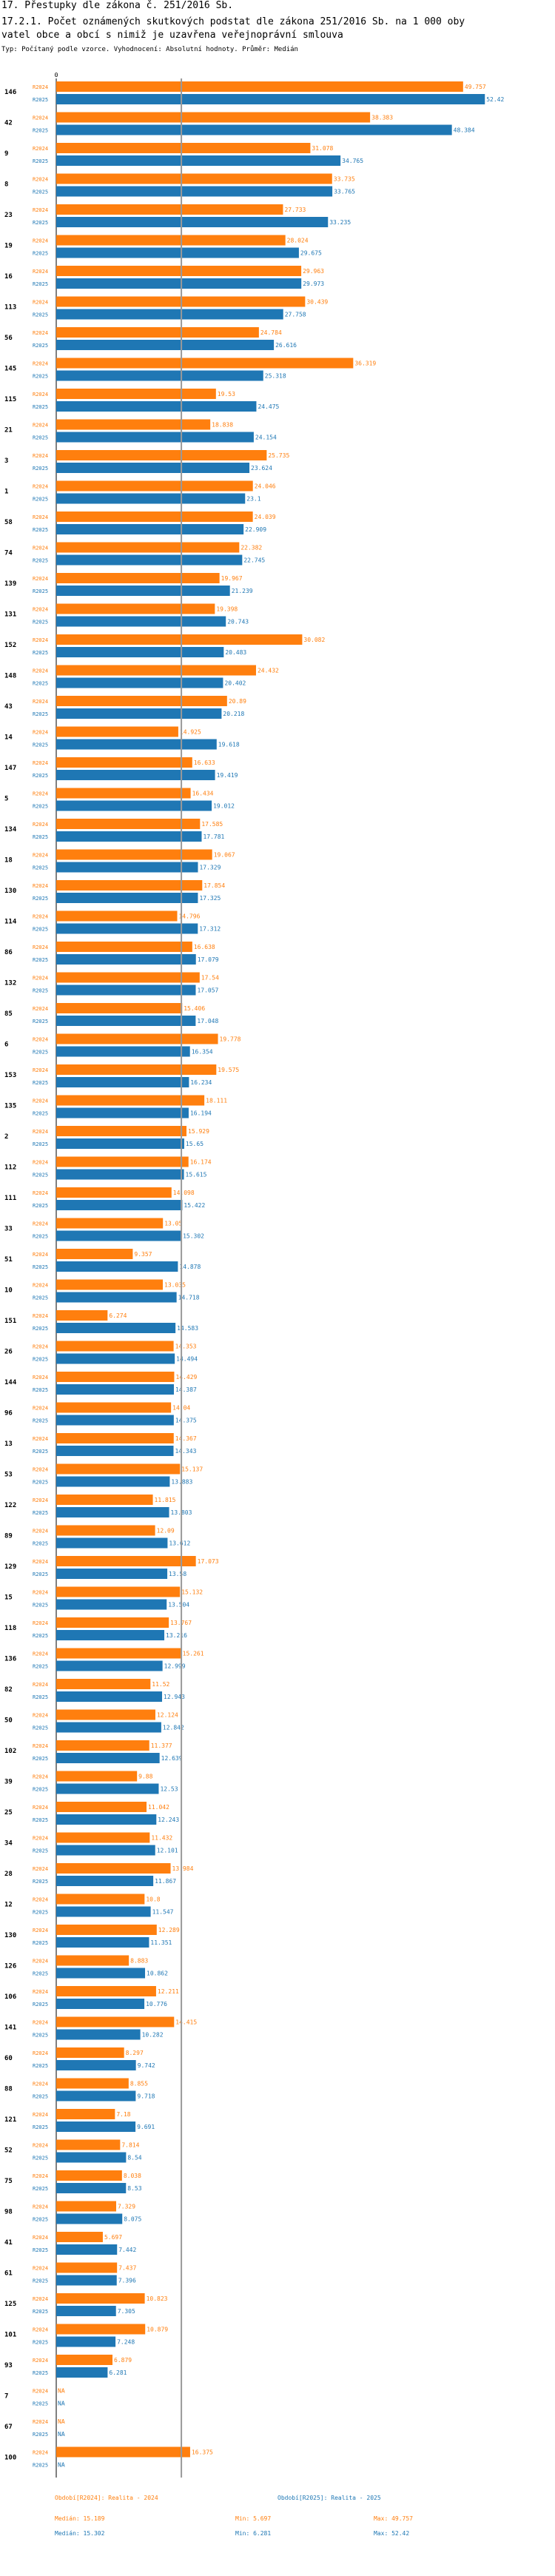 The height and width of the screenshot is (2576, 555). Describe the element at coordinates (207, 1021) in the screenshot. I see `value-label-r2025: 17.048` at that location.